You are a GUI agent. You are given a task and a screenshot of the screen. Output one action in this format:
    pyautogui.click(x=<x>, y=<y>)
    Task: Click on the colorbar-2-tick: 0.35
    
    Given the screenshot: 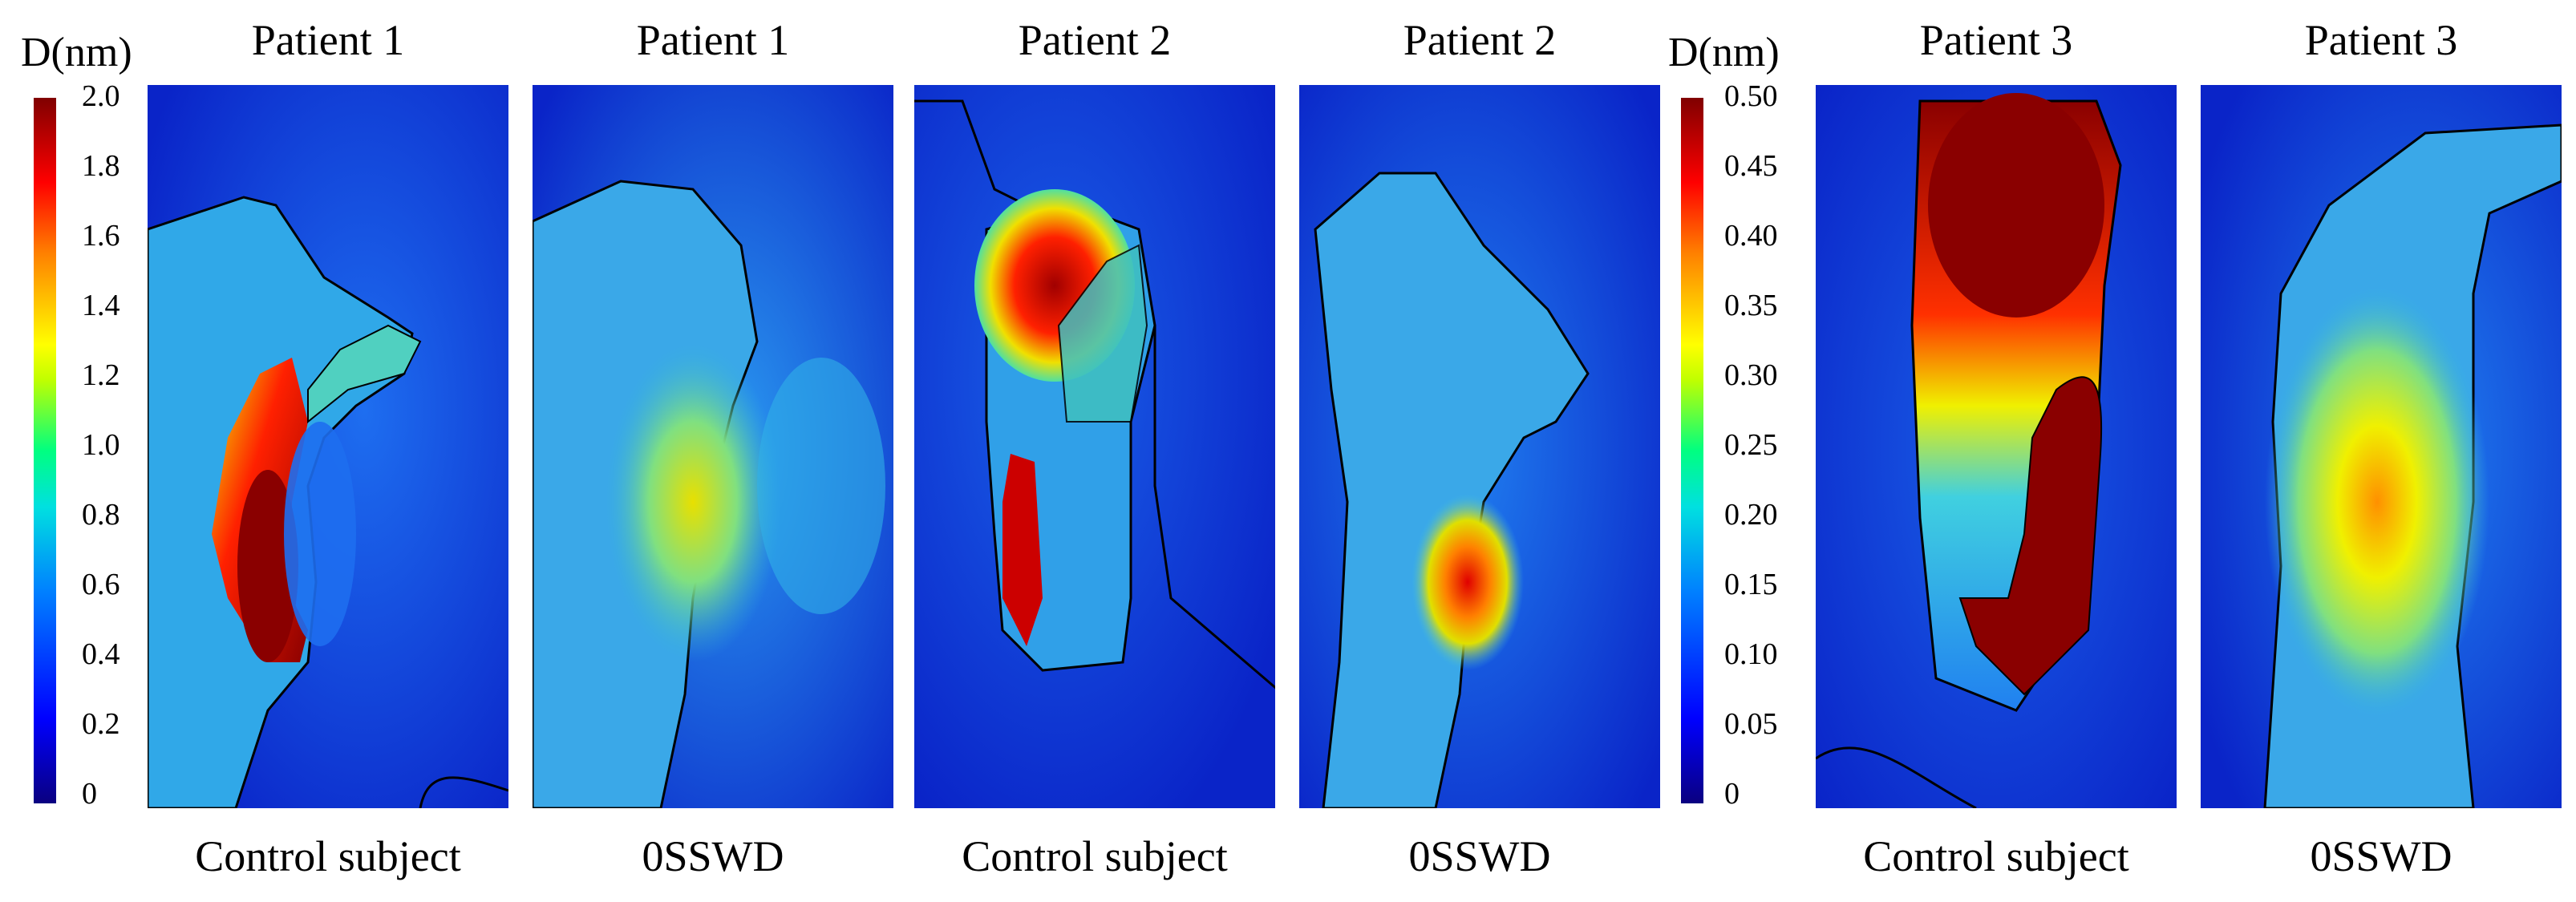 What is the action you would take?
    pyautogui.click(x=1751, y=306)
    